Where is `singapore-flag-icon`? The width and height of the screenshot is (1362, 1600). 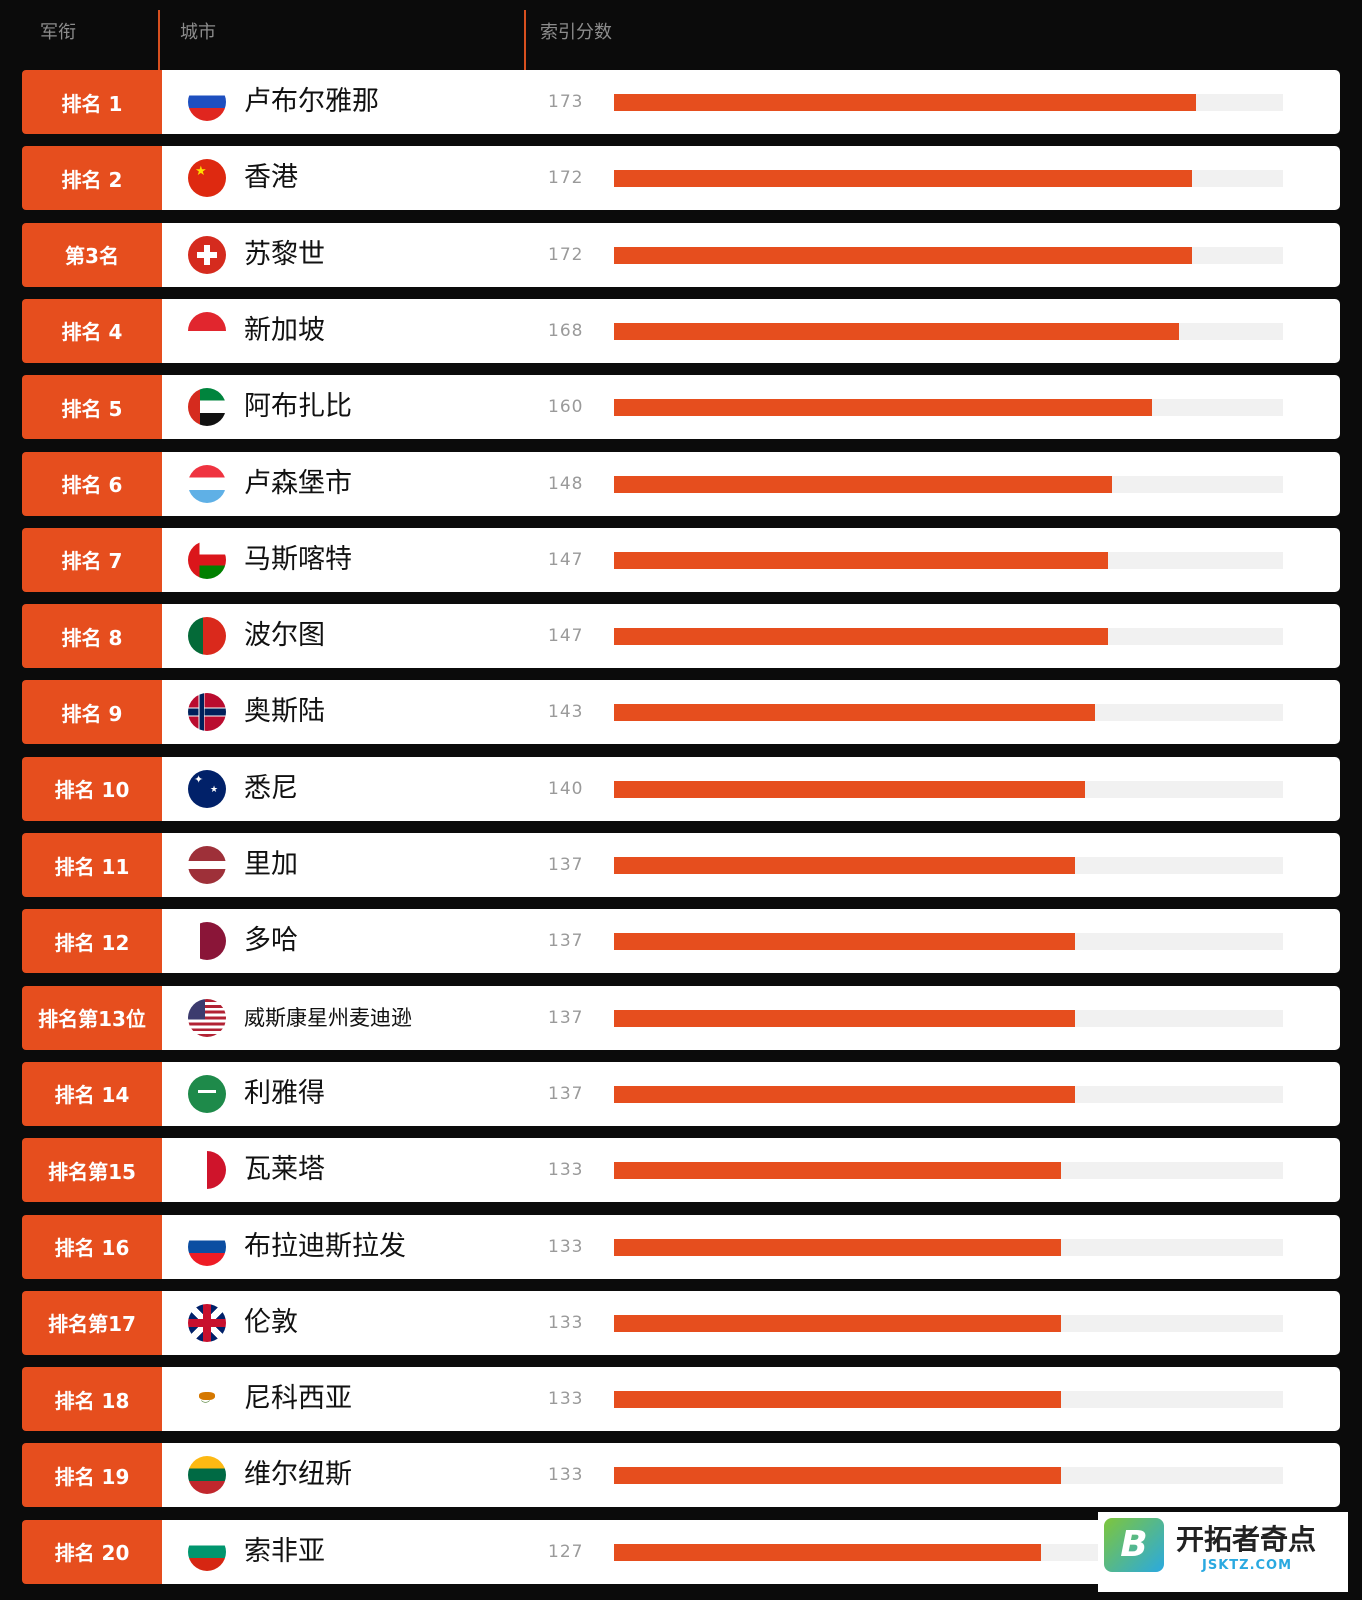
singapore-flag-icon is located at coordinates (207, 330).